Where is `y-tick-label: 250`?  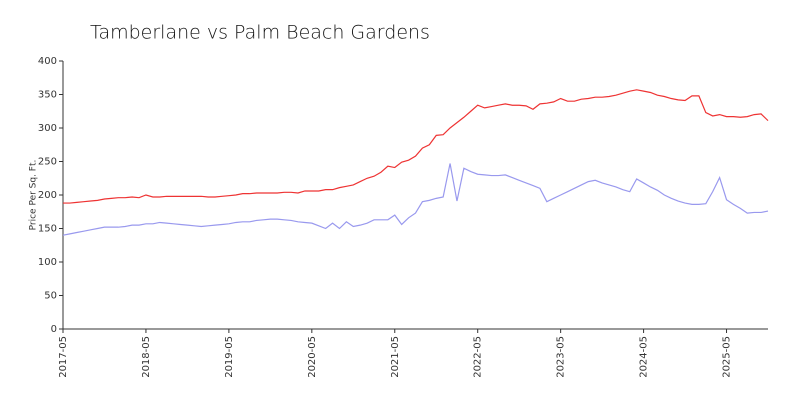 y-tick-label: 250 is located at coordinates (47, 162).